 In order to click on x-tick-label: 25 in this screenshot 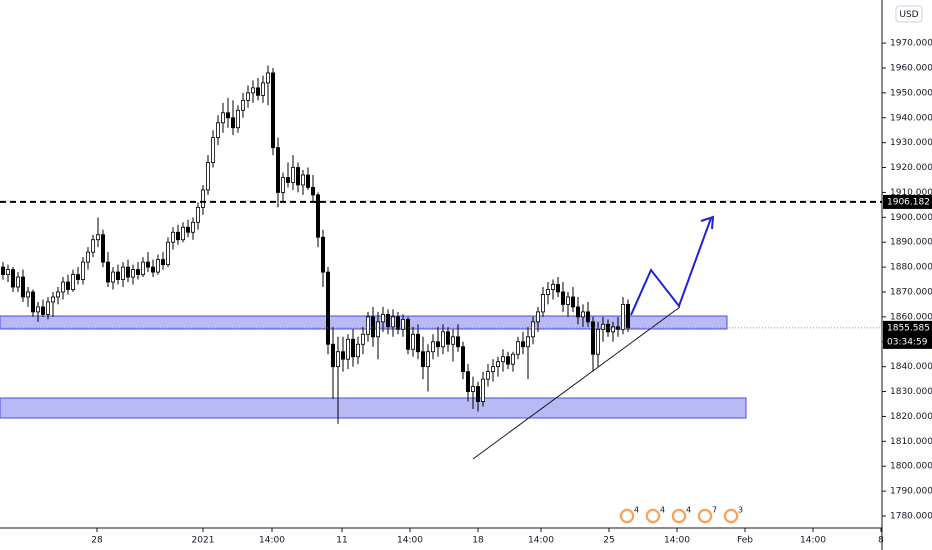, I will do `click(608, 541)`.